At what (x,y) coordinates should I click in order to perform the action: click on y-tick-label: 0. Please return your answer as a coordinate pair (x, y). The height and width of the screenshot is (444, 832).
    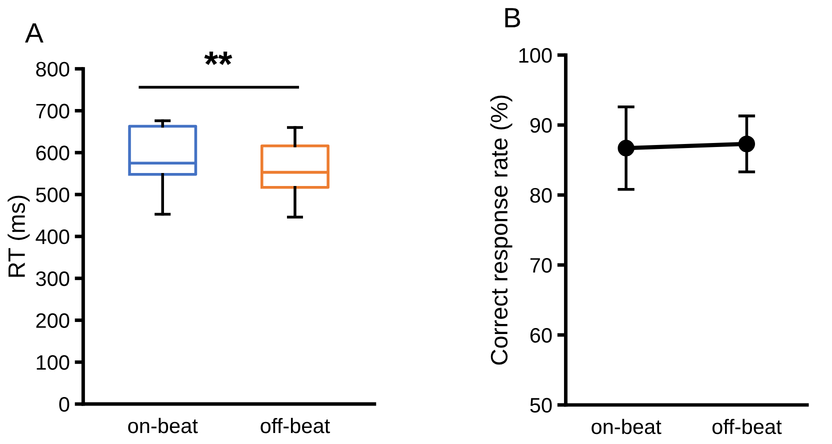
    Looking at the image, I should click on (64, 404).